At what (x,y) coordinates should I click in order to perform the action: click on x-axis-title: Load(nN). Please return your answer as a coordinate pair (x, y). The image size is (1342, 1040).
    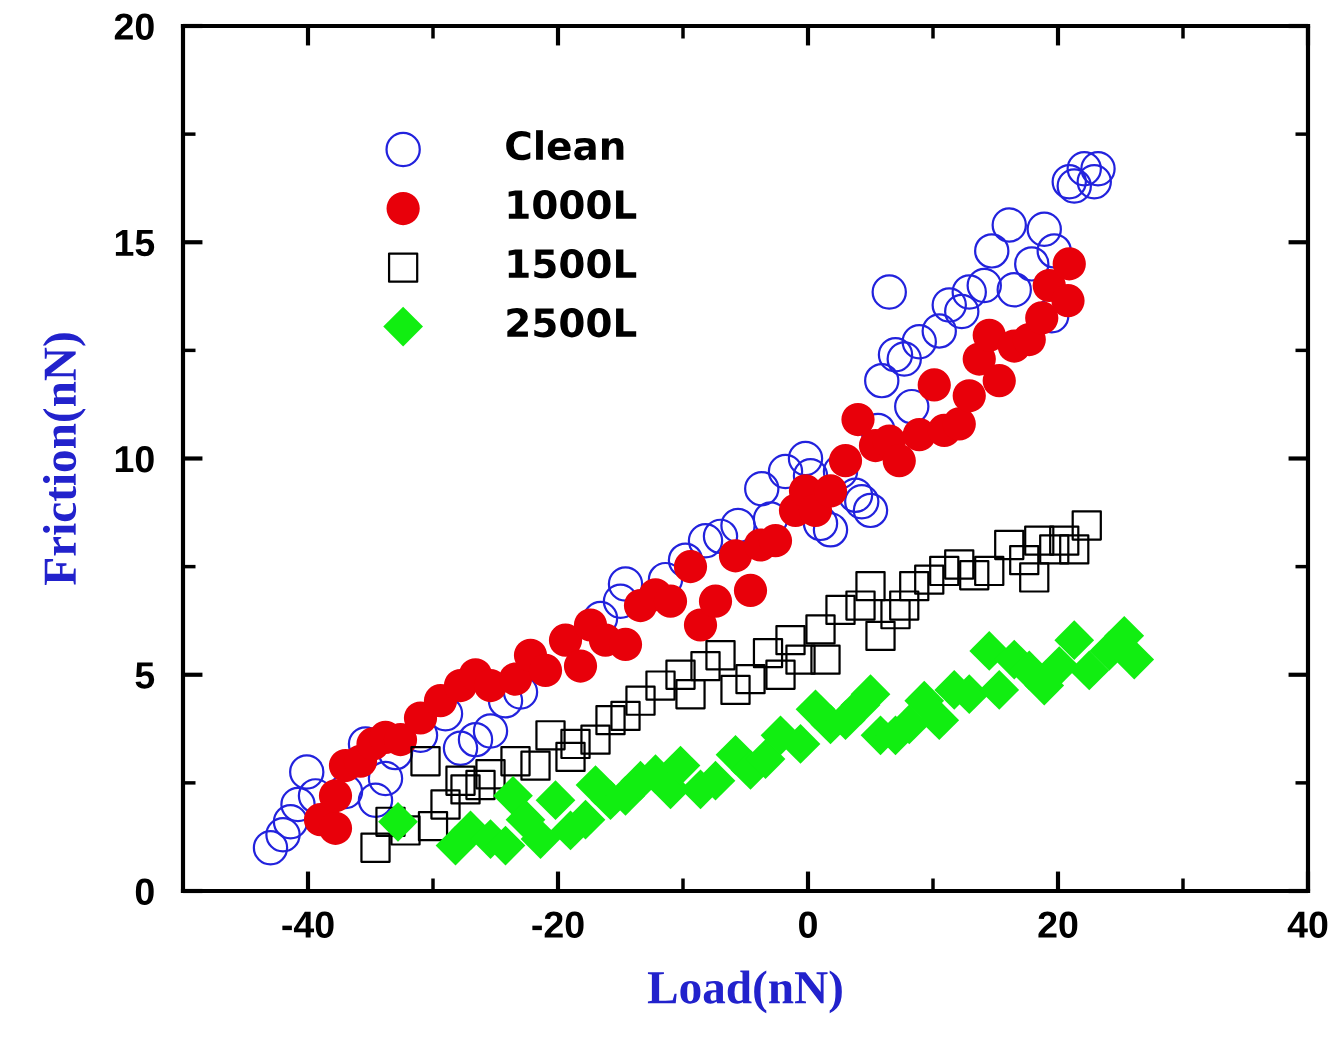
    Looking at the image, I should click on (744, 992).